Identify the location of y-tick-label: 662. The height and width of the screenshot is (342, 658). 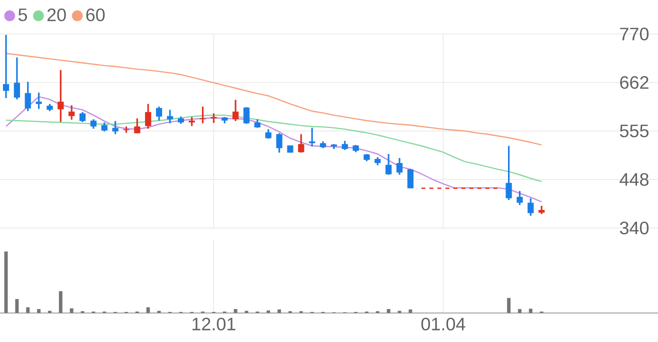
(634, 82).